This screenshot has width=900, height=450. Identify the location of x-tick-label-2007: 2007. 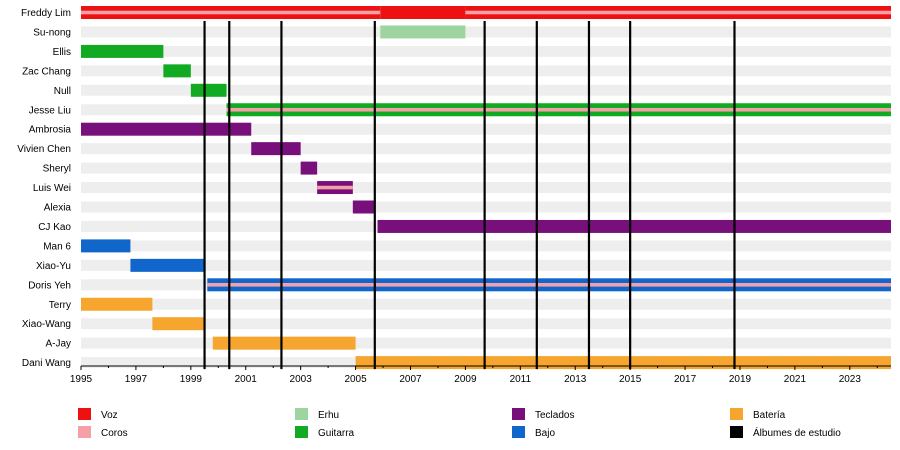
(410, 379).